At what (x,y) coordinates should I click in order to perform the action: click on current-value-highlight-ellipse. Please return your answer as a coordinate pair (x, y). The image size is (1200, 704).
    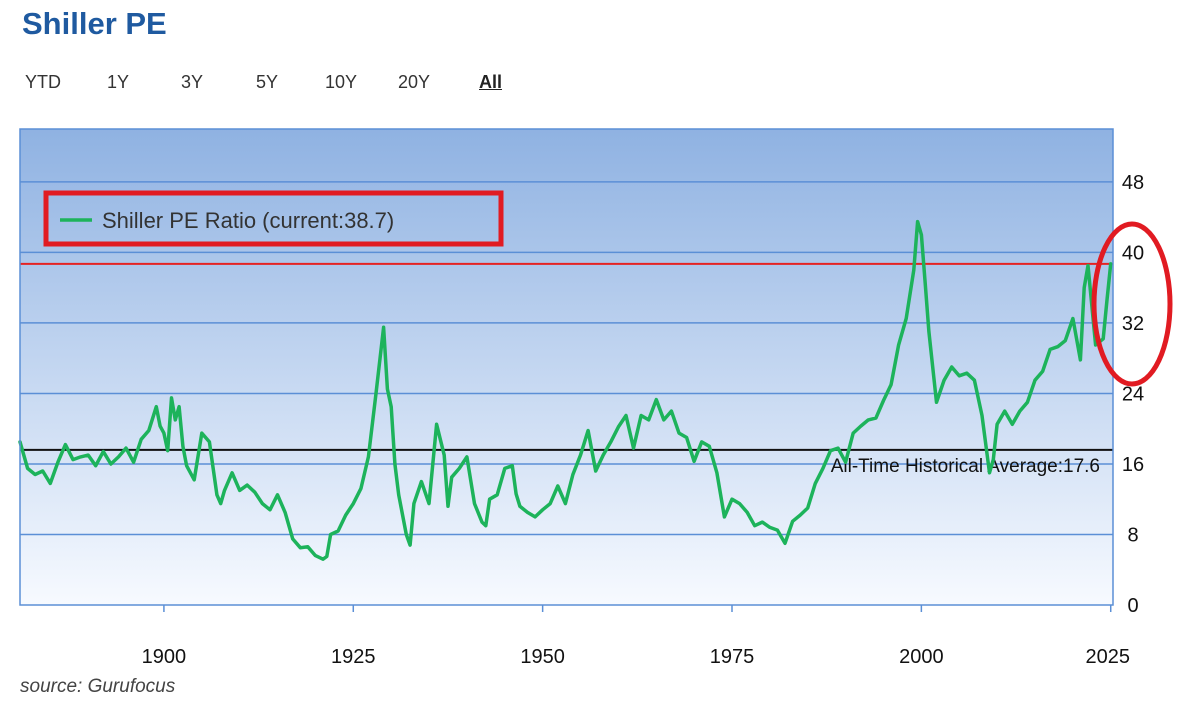
    Looking at the image, I should click on (1132, 304).